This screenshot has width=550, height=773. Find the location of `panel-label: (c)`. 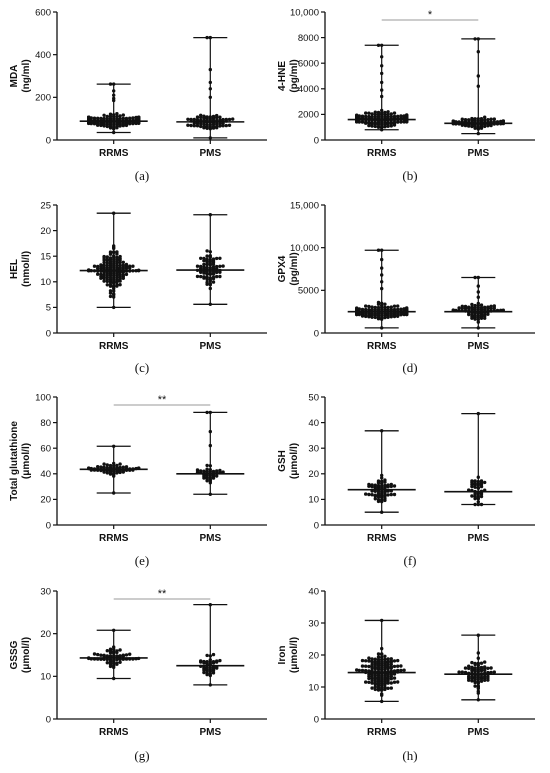

panel-label: (c) is located at coordinates (142, 367).